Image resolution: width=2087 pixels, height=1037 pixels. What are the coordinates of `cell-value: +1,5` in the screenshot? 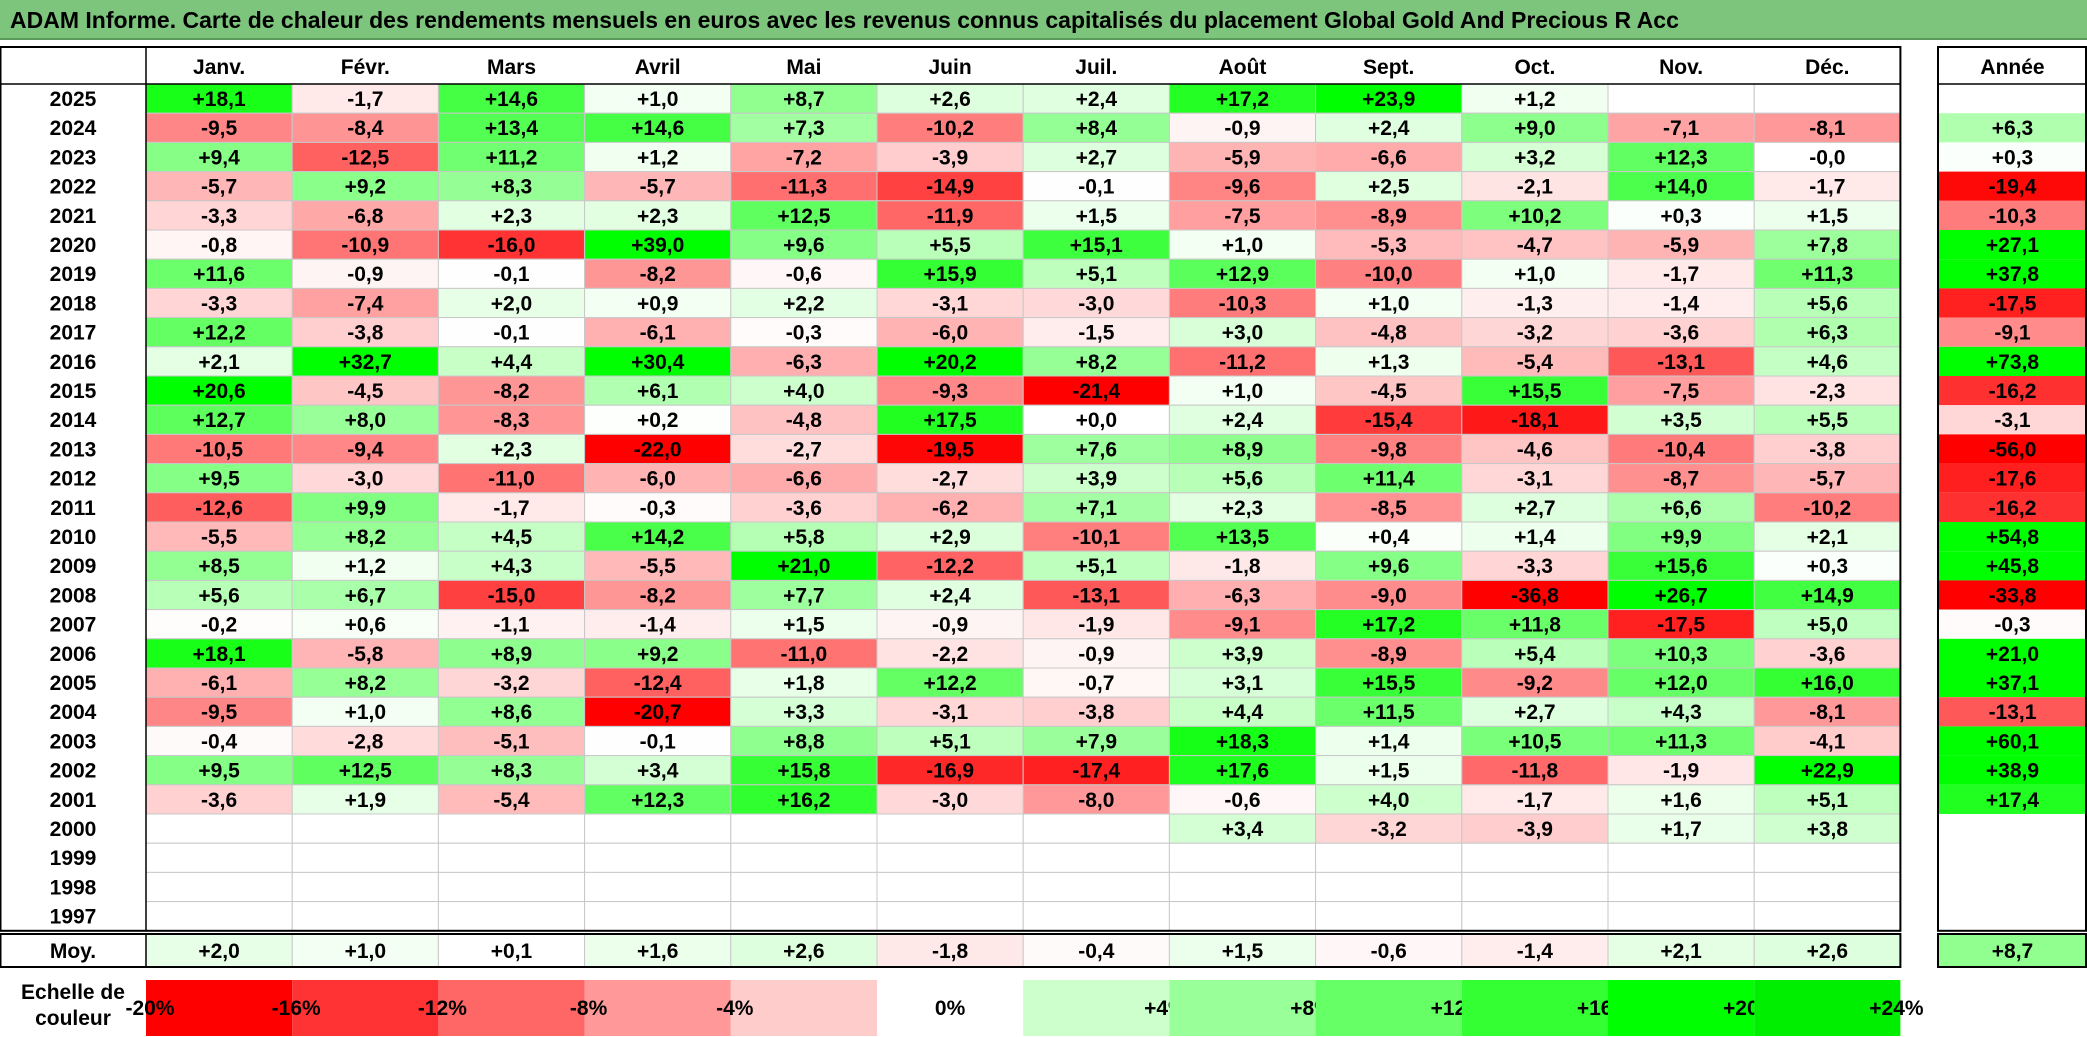 It's located at (1097, 216).